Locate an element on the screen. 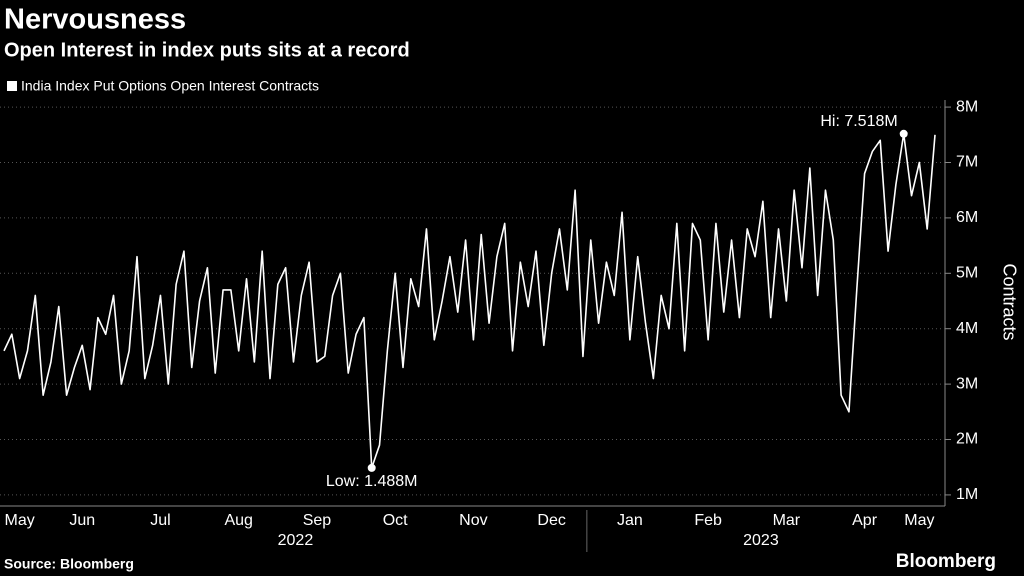 This screenshot has height=576, width=1024. x-tick-label: Nov is located at coordinates (473, 520).